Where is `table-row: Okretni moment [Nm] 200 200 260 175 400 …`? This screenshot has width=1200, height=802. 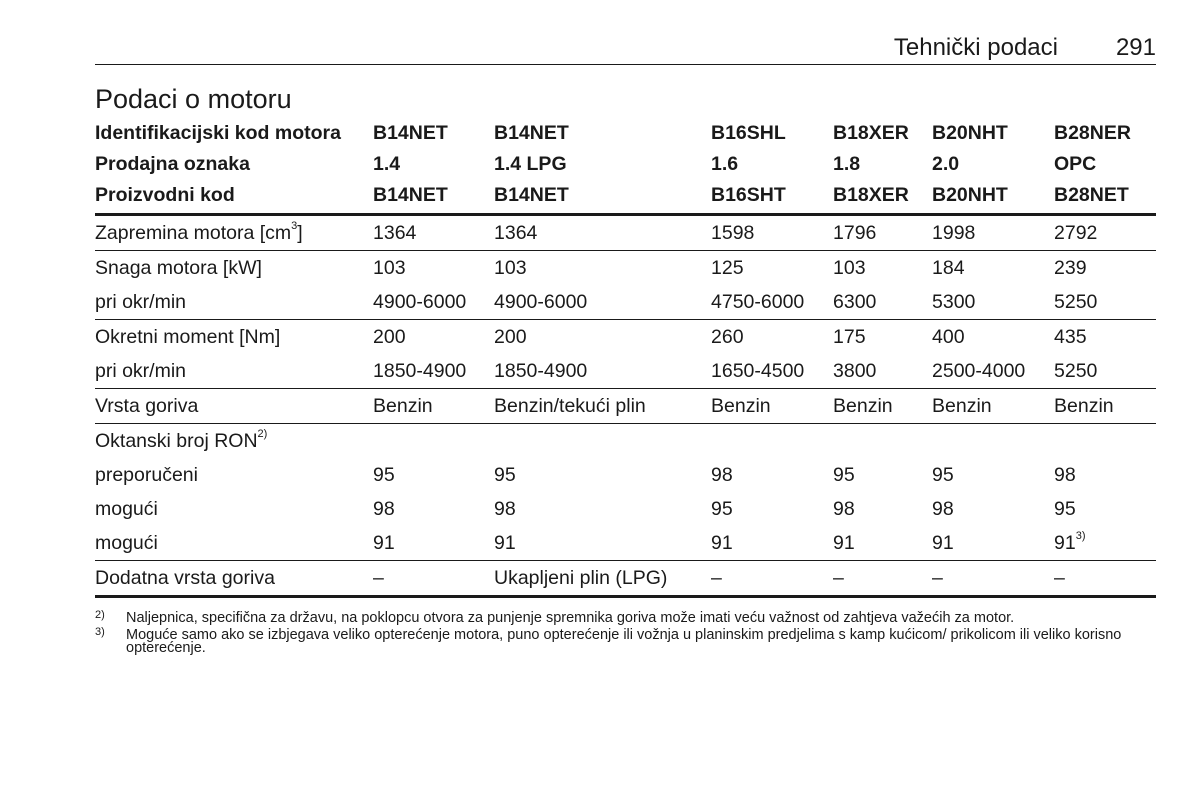 table-row: Okretni moment [Nm] 200 200 260 175 400 … is located at coordinates (625, 336).